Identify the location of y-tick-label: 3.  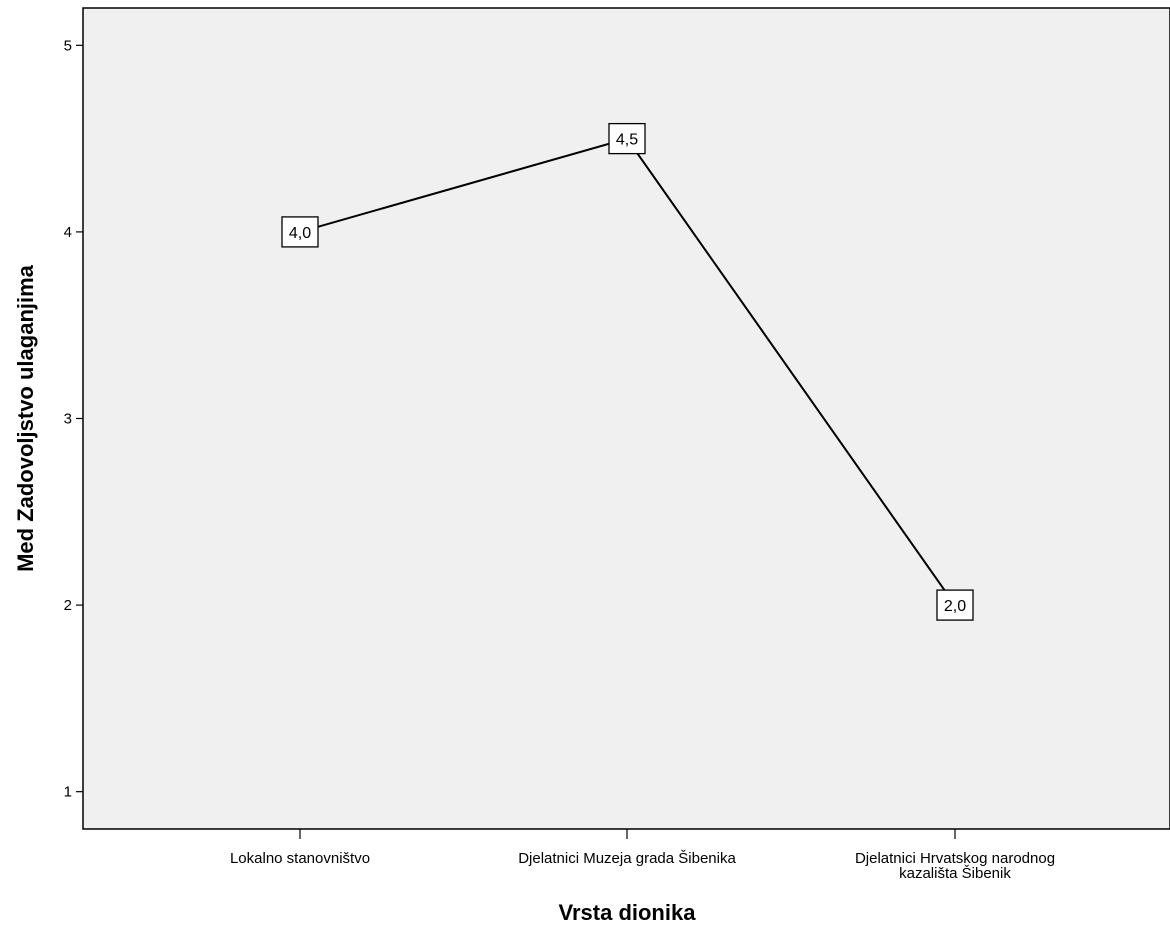
(68, 419).